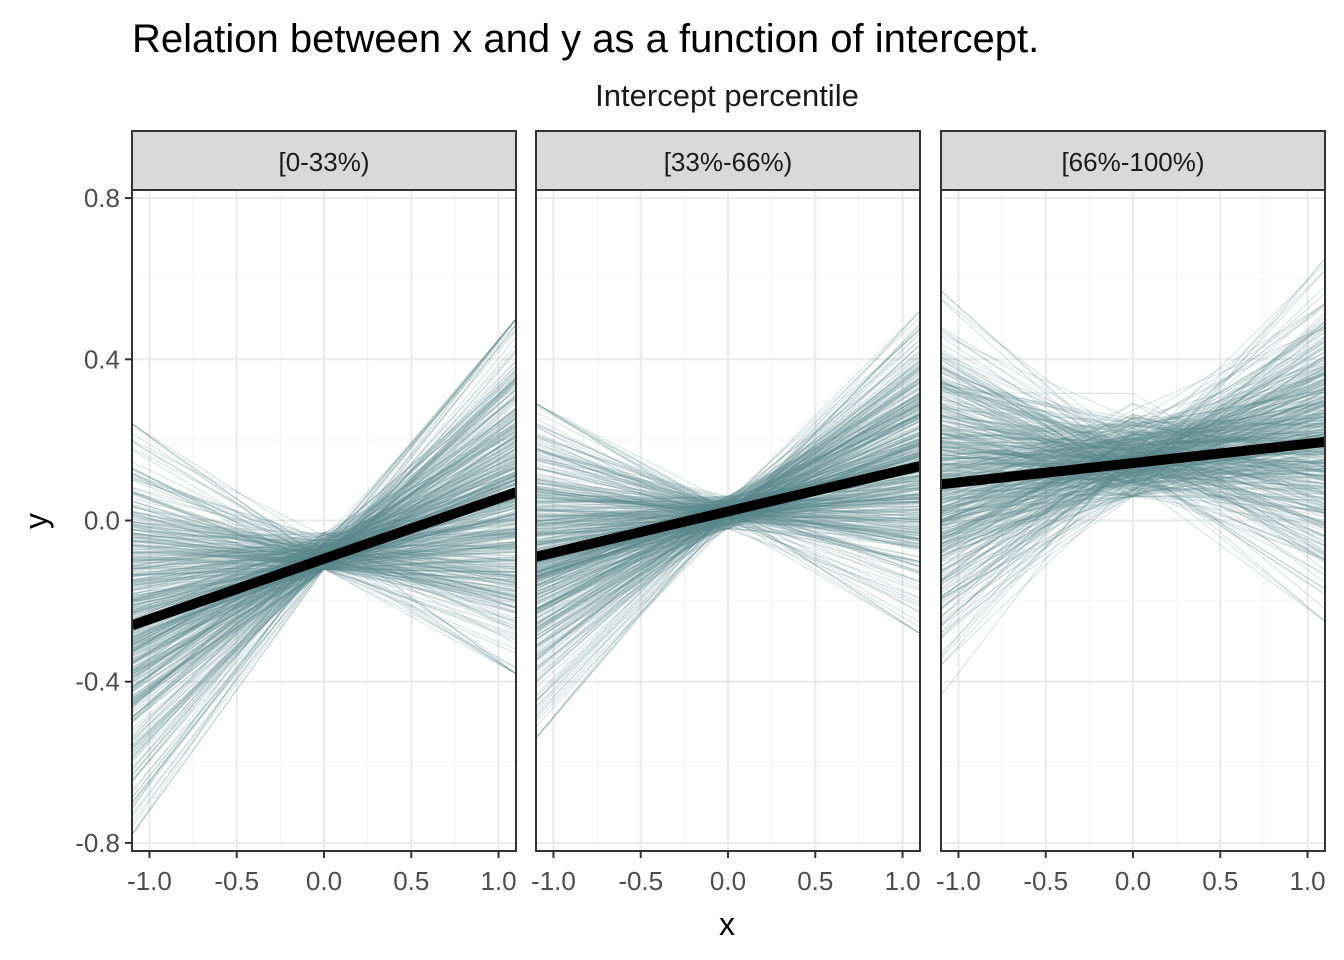 This screenshot has height=960, width=1344. I want to click on x-tick-label: 1.0, so click(498, 881).